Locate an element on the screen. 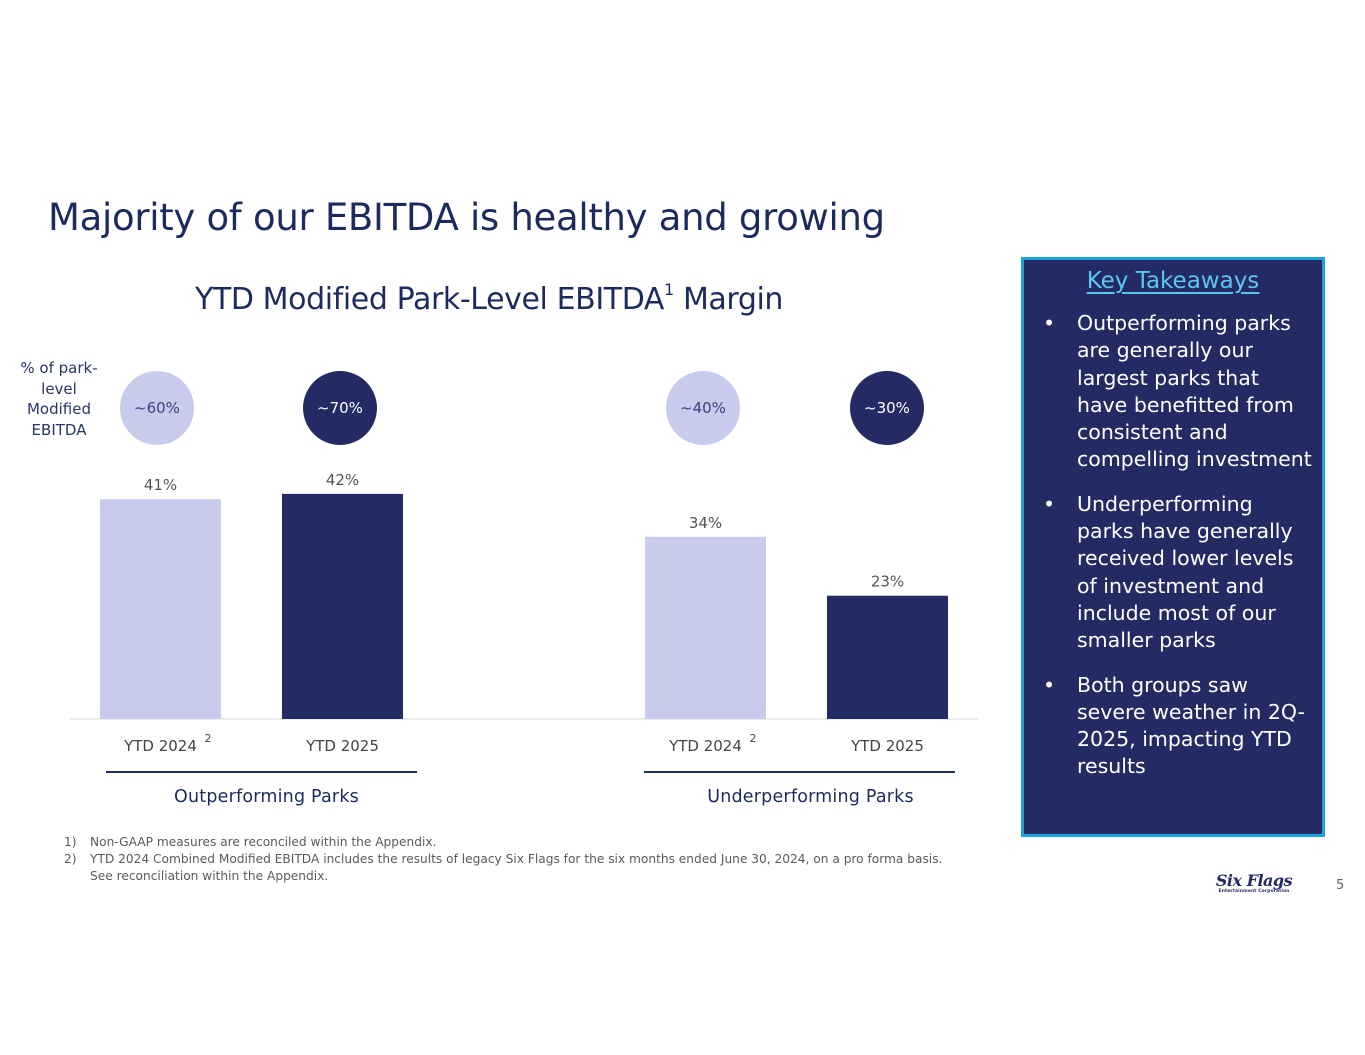 The height and width of the screenshot is (1055, 1365). value-label-underperforming-2024: 34% is located at coordinates (705, 523).